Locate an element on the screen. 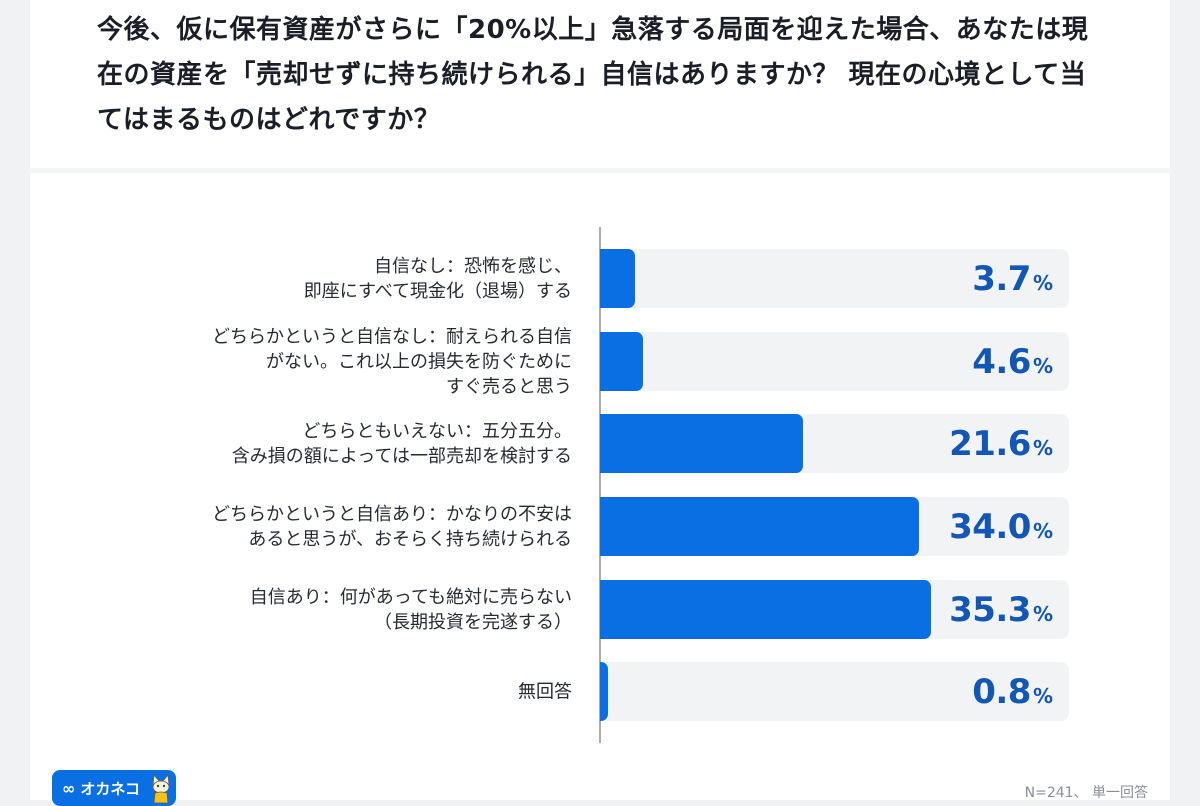 Image resolution: width=1200 pixels, height=806 pixels. sample-size-note: N=241、 単一回答 is located at coordinates (1086, 793).